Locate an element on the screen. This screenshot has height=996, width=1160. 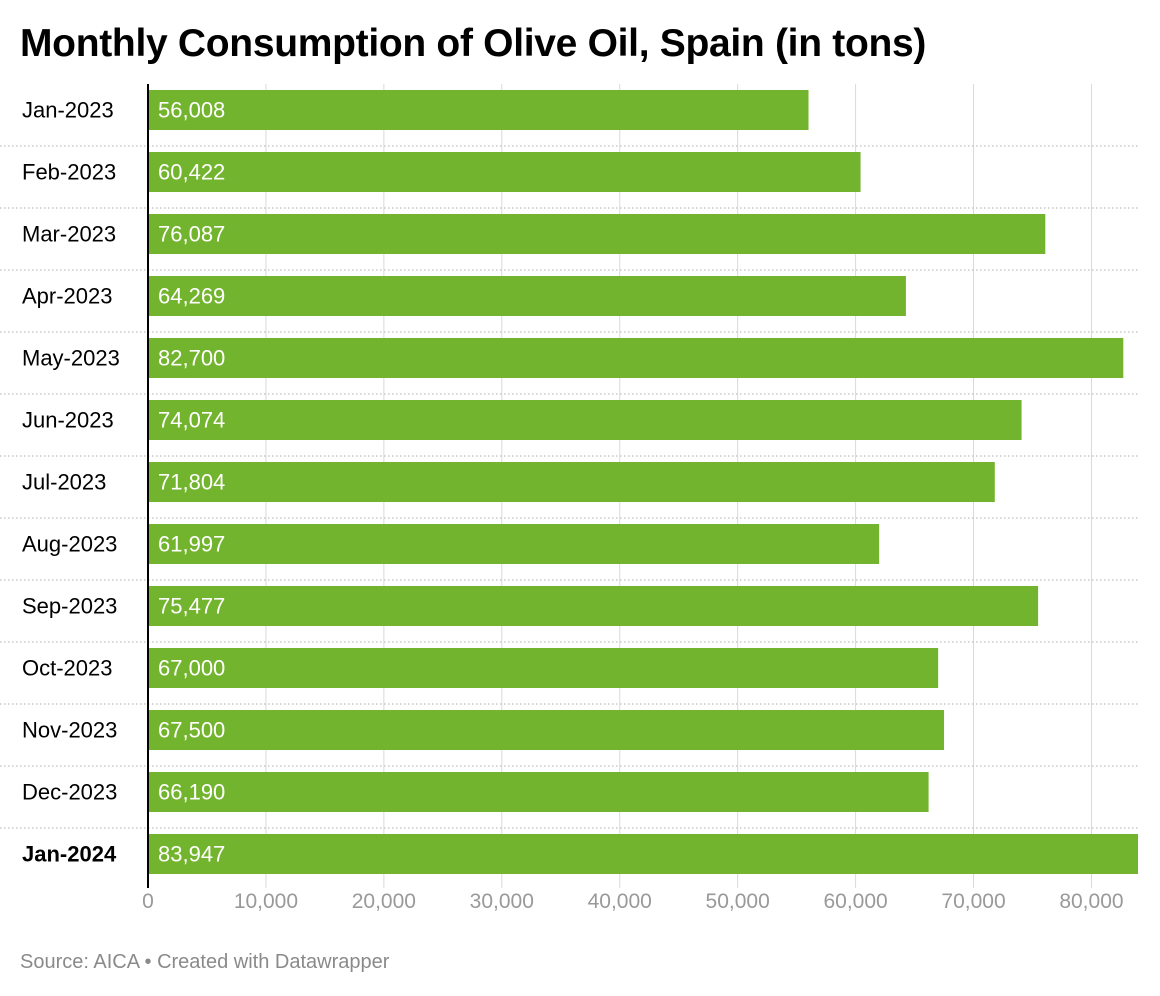
value-label: 83,947 is located at coordinates (191, 854).